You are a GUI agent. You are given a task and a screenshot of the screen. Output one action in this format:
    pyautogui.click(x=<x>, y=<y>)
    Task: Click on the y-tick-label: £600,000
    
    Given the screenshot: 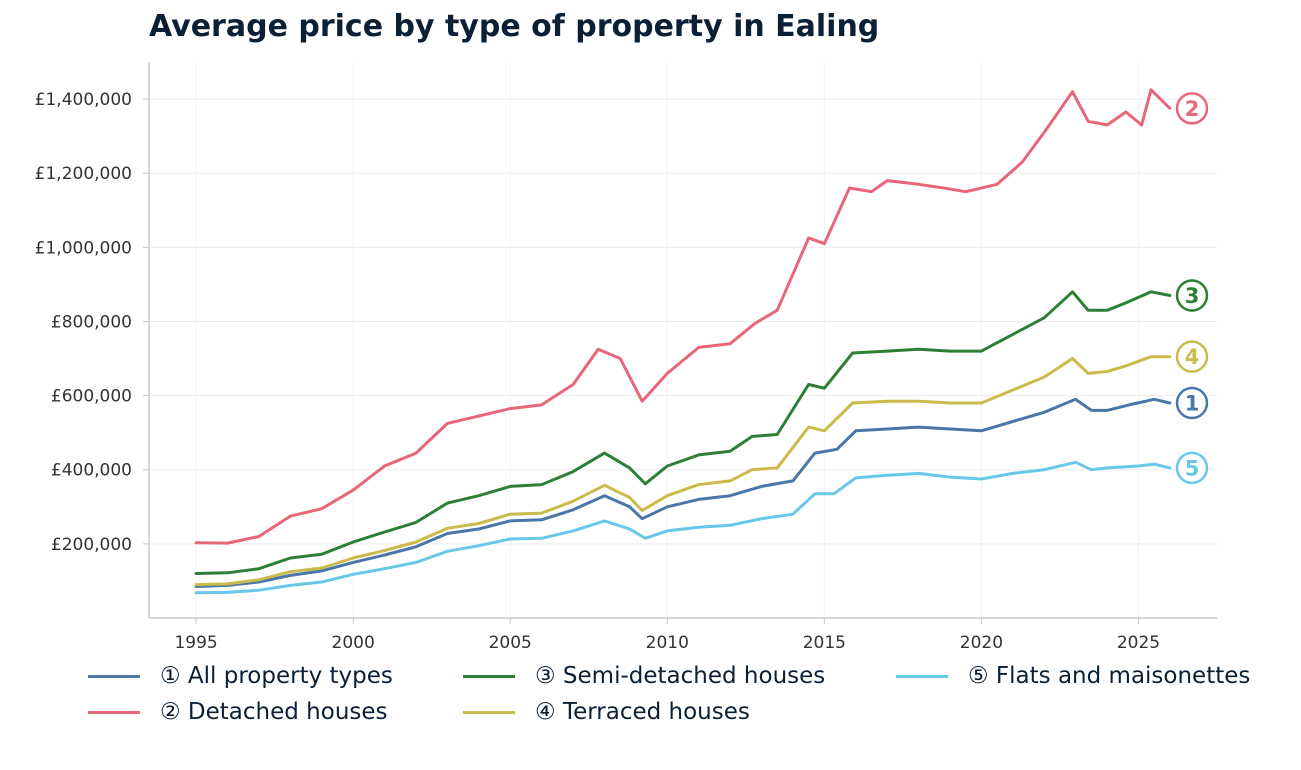 What is the action you would take?
    pyautogui.click(x=91, y=397)
    